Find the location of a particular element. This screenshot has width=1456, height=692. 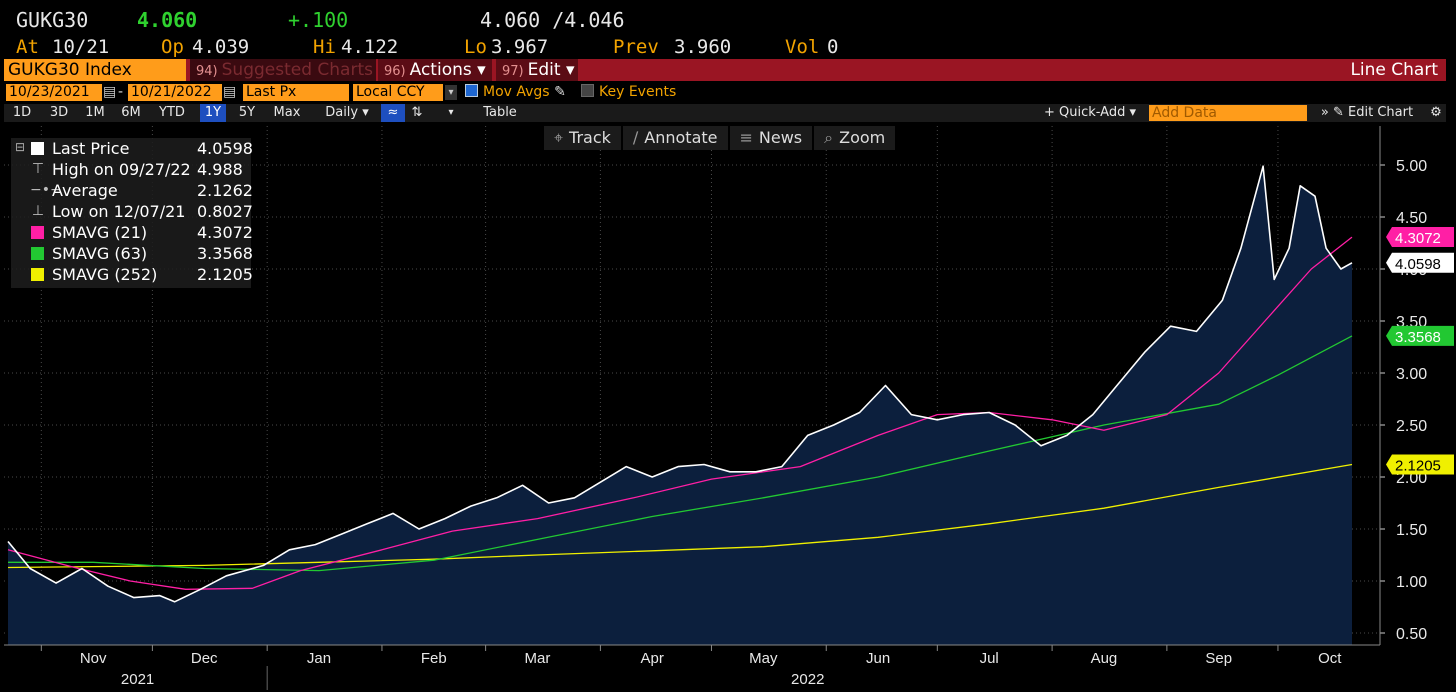

actions-menu: 96) Actions ▾ is located at coordinates (435, 70).